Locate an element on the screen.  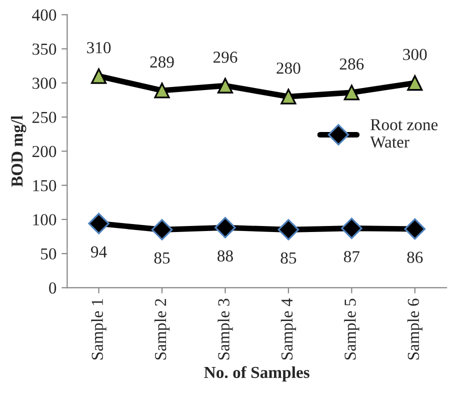
y-tick-label: 250 is located at coordinates (44, 118).